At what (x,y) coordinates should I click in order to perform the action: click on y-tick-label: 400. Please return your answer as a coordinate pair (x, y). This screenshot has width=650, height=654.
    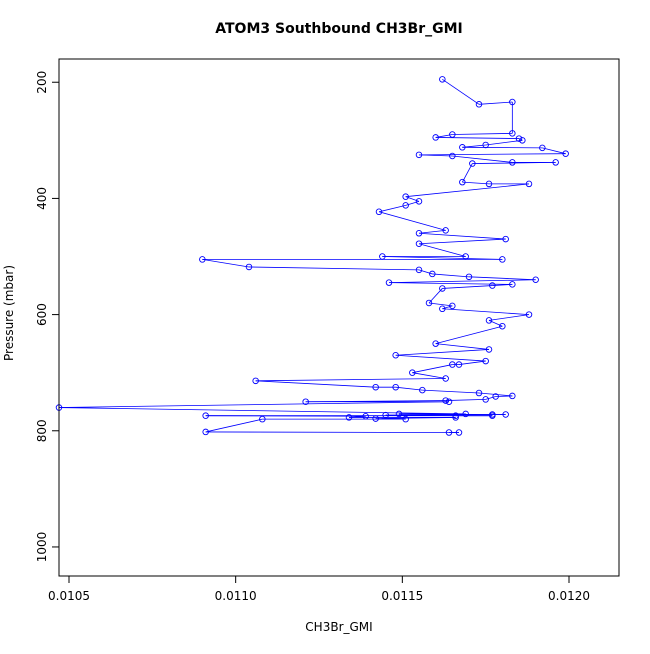
    Looking at the image, I should click on (42, 198).